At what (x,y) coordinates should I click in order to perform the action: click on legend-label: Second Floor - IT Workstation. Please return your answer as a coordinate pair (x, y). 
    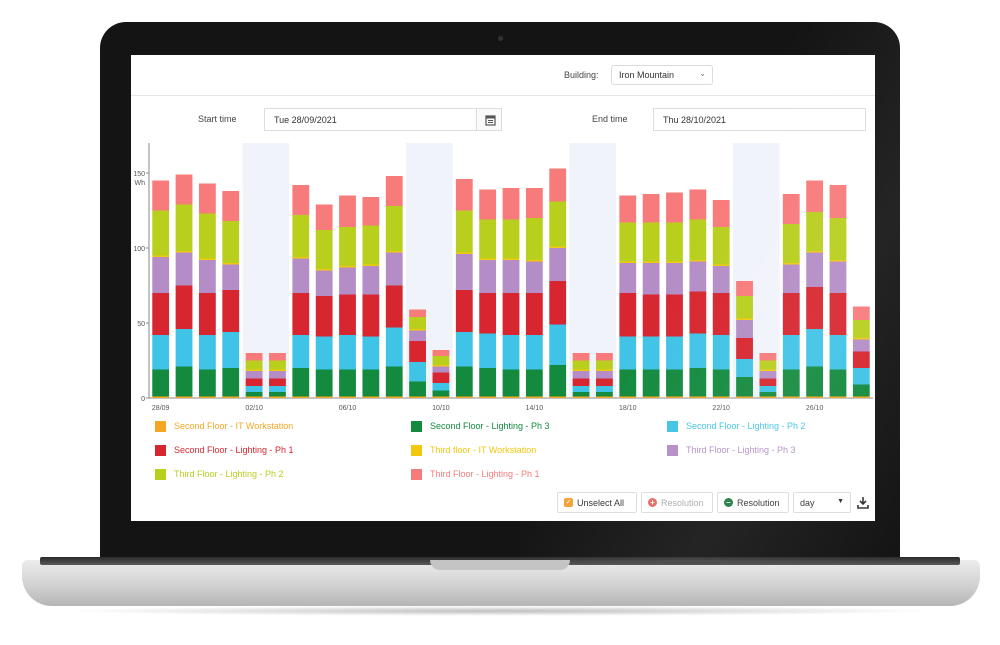
    Looking at the image, I should click on (234, 426).